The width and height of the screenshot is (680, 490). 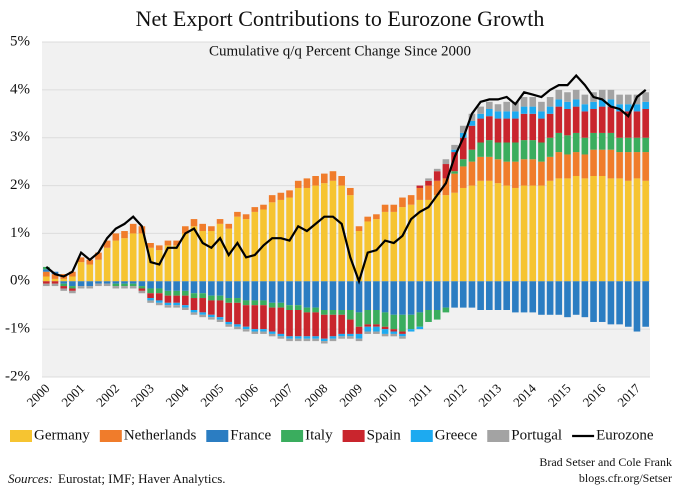 I want to click on x-tick-label: 2006, so click(x=246, y=394).